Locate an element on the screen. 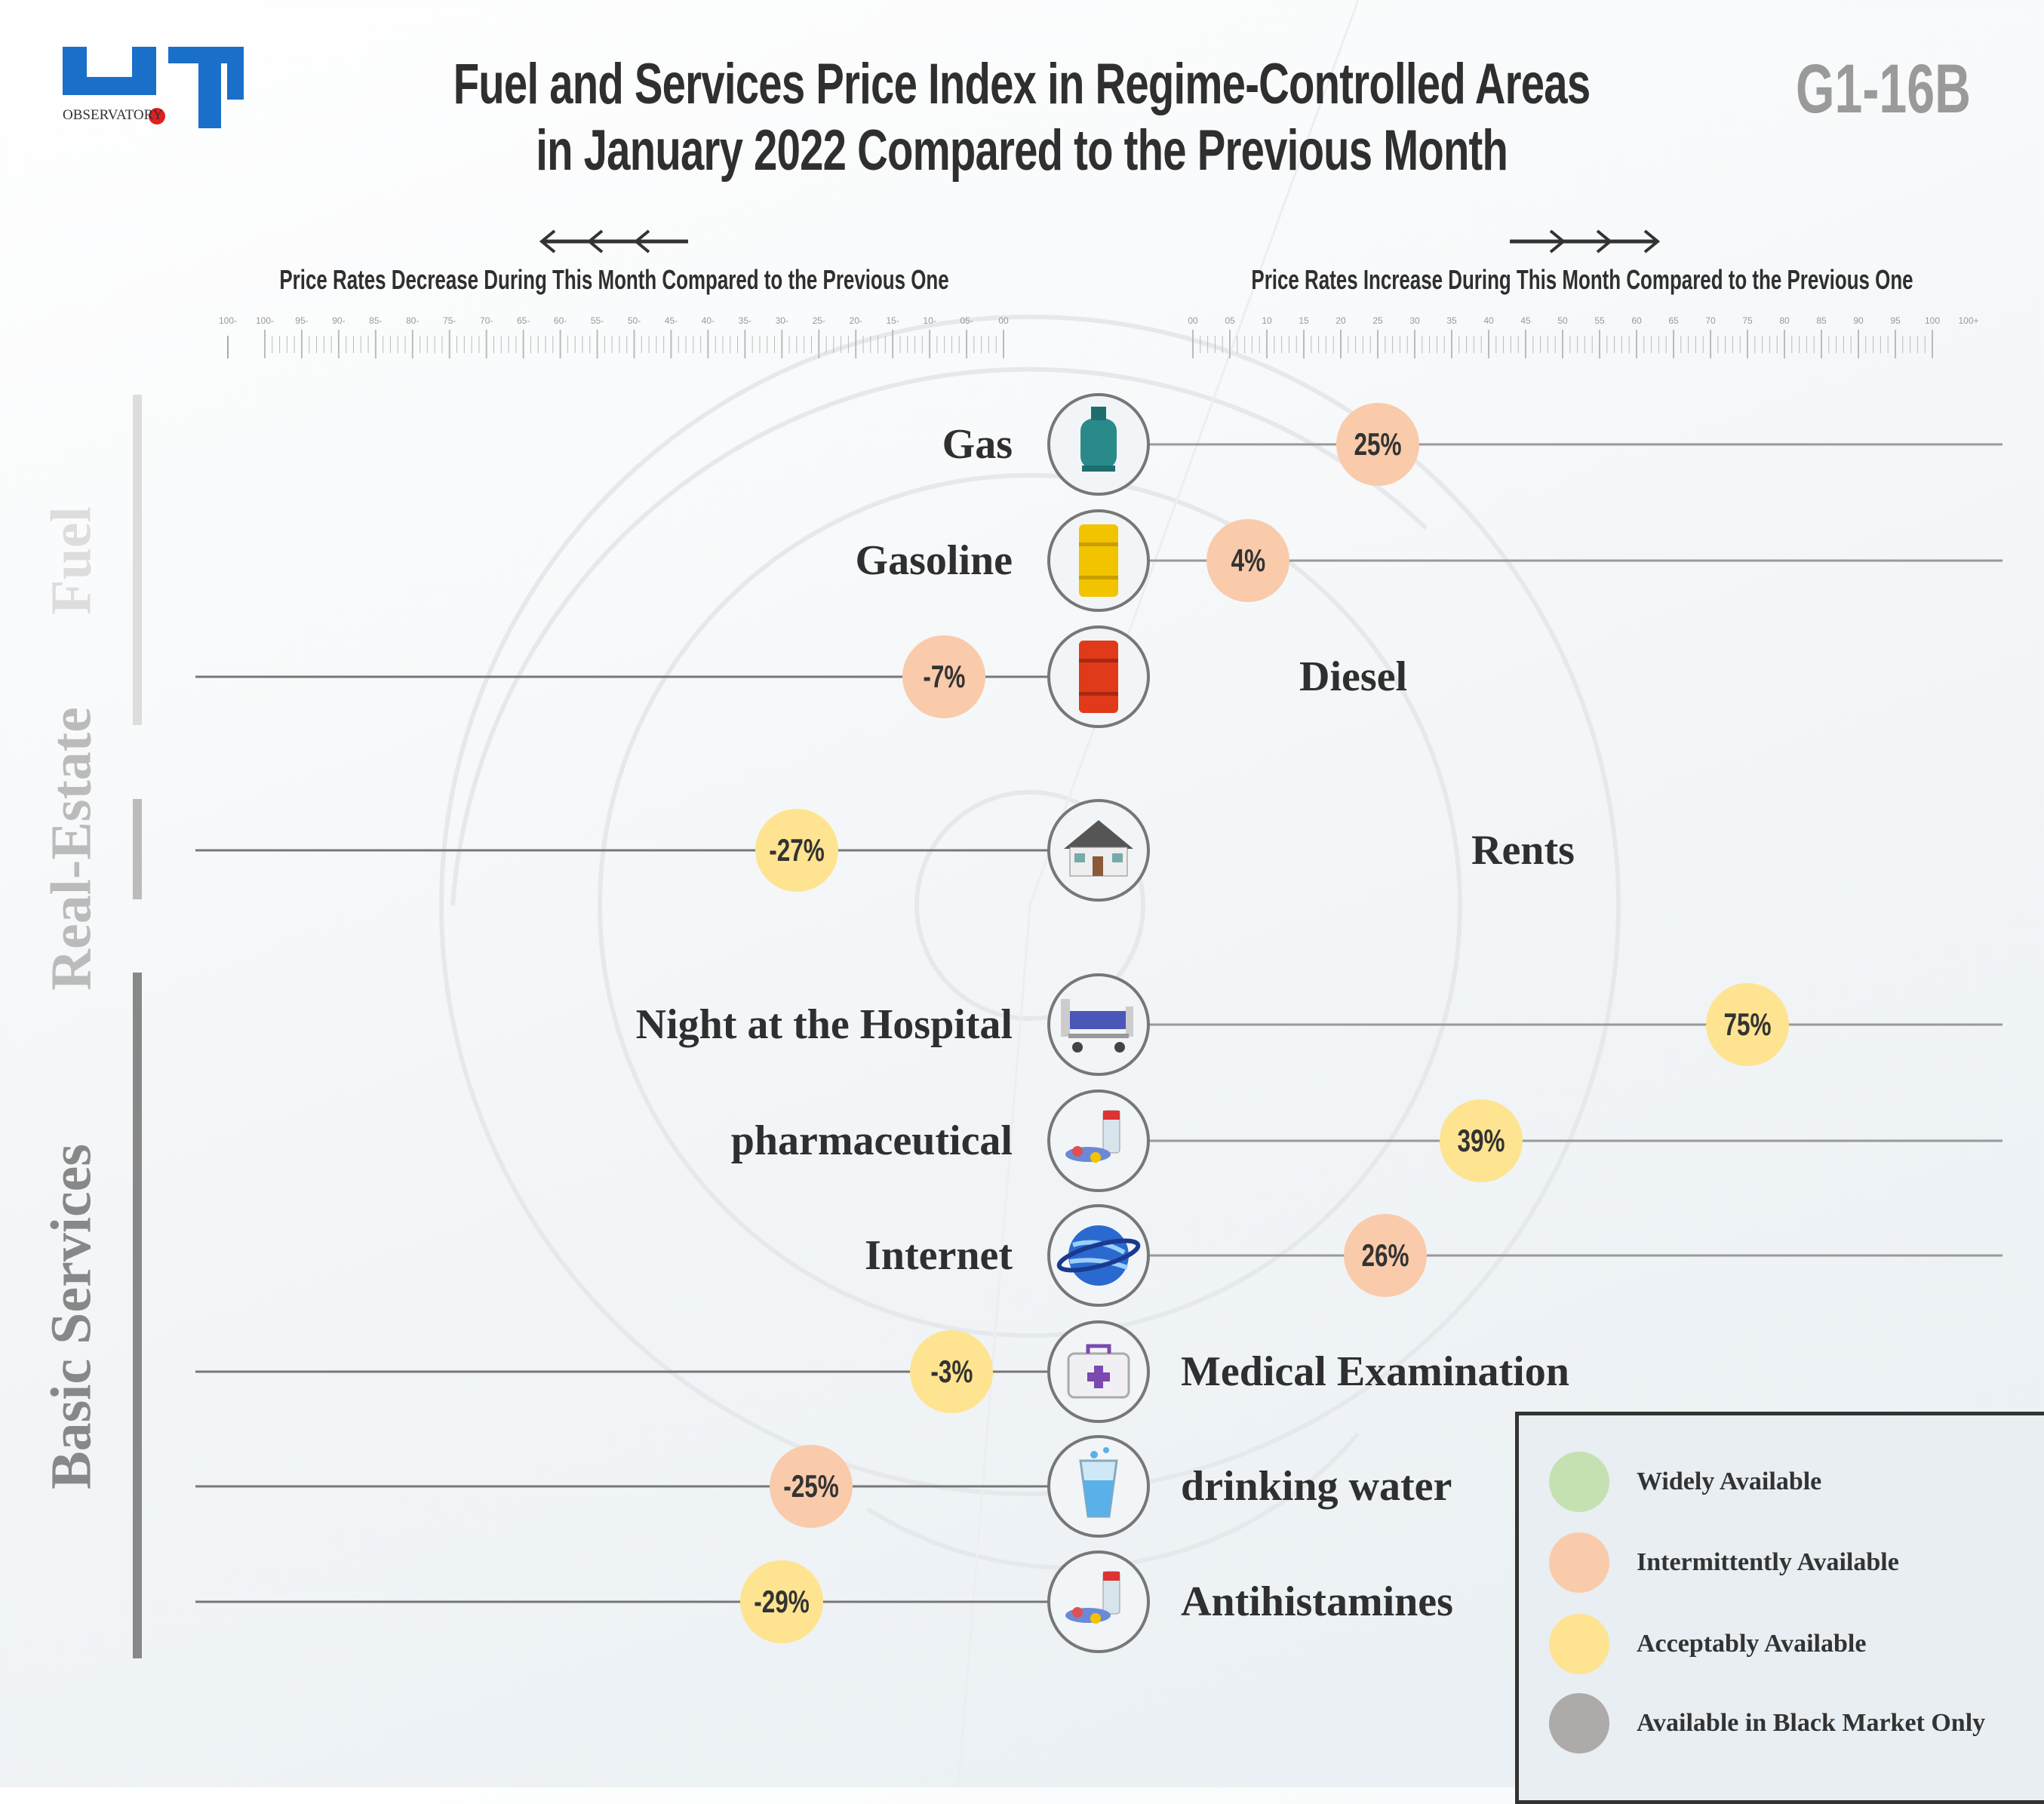 This screenshot has height=1804, width=2044. value-label: -29% is located at coordinates (782, 1602).